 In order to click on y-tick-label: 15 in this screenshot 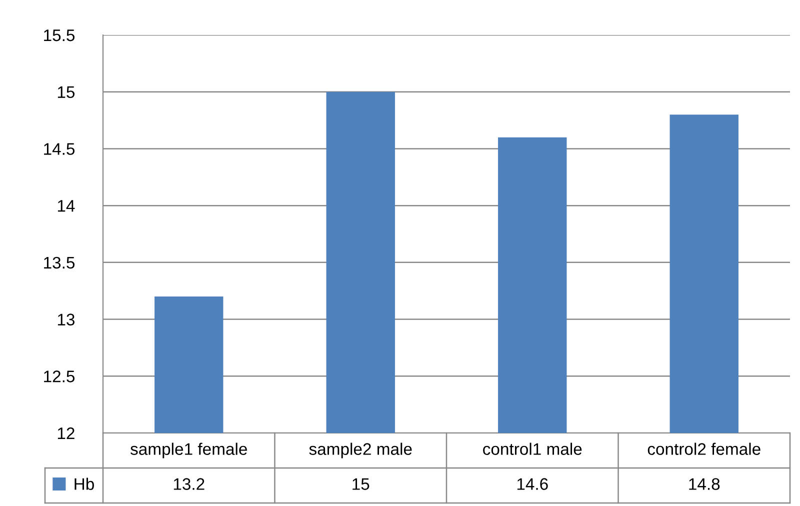, I will do `click(66, 92)`.